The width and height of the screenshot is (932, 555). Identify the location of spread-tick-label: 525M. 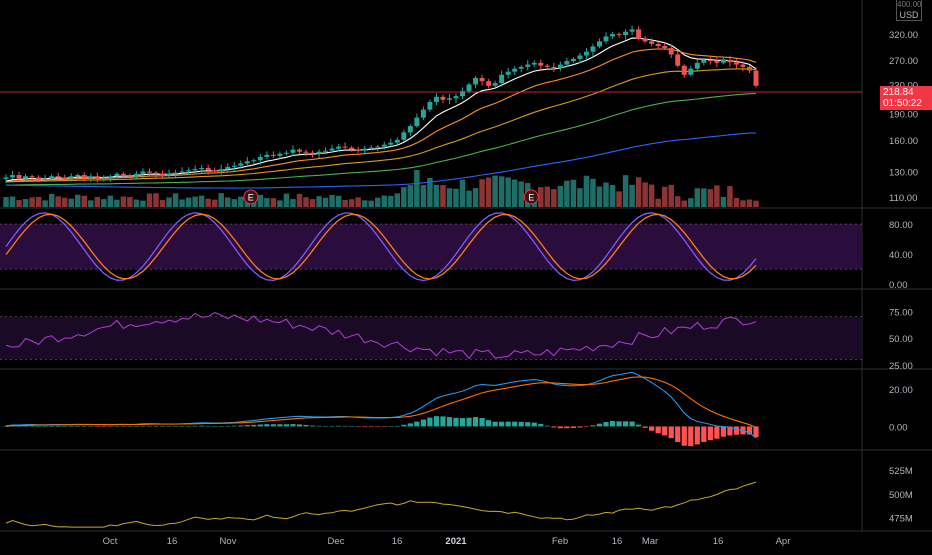
(901, 471).